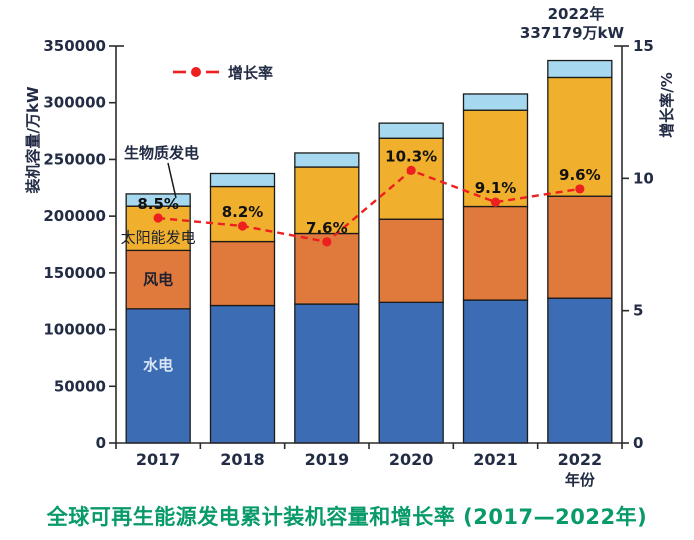 This screenshot has height=540, width=694. I want to click on bar-segment-太阳能发电-2019, so click(327, 200).